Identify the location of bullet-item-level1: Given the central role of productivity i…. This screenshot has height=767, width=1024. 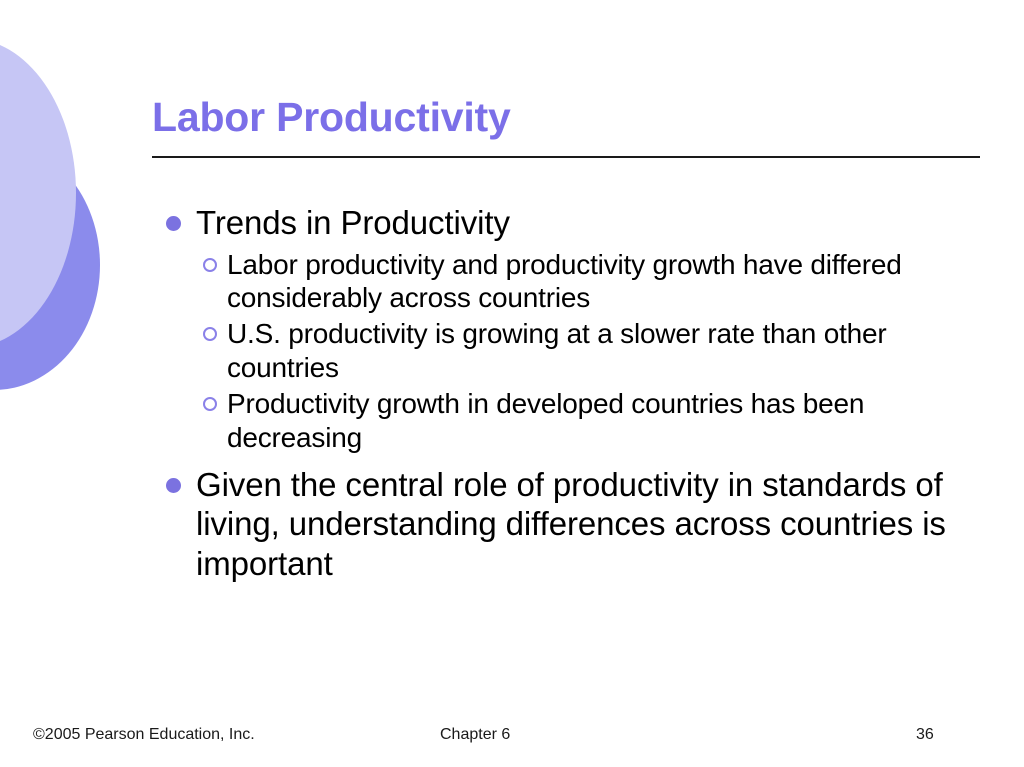
(578, 524).